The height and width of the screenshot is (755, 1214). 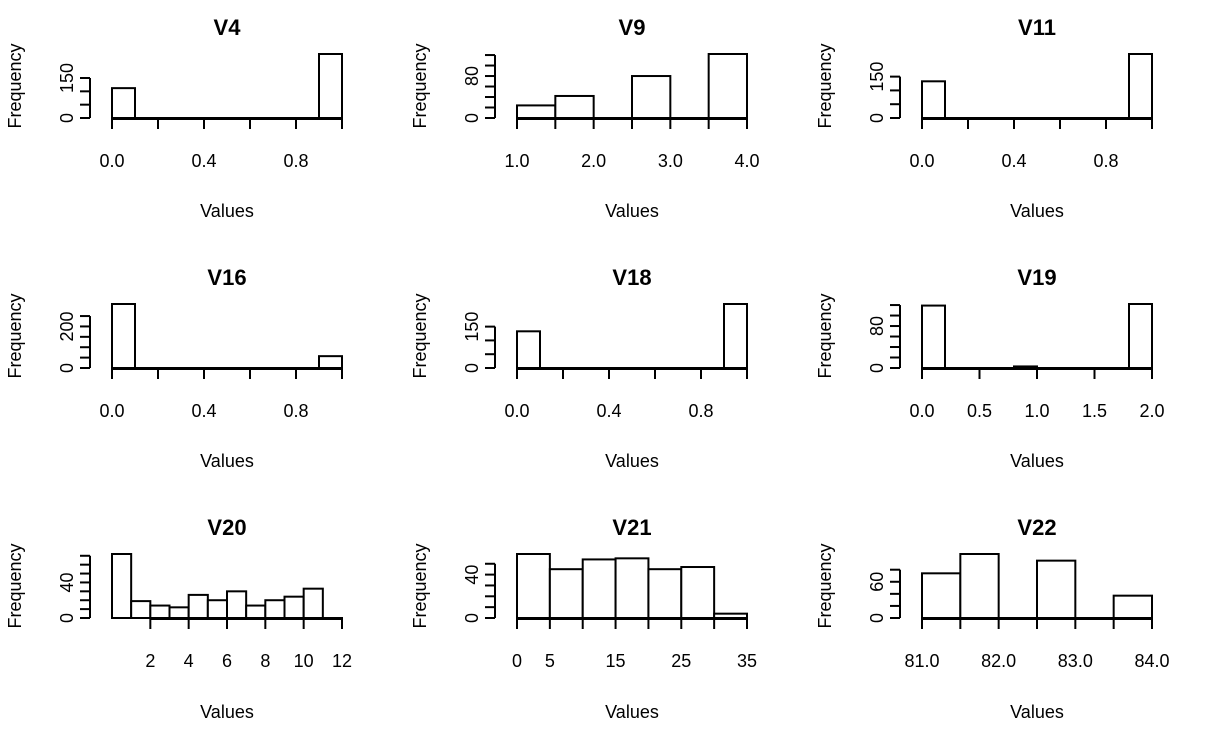 I want to click on x-tick-label: 1.5, so click(x=1094, y=411).